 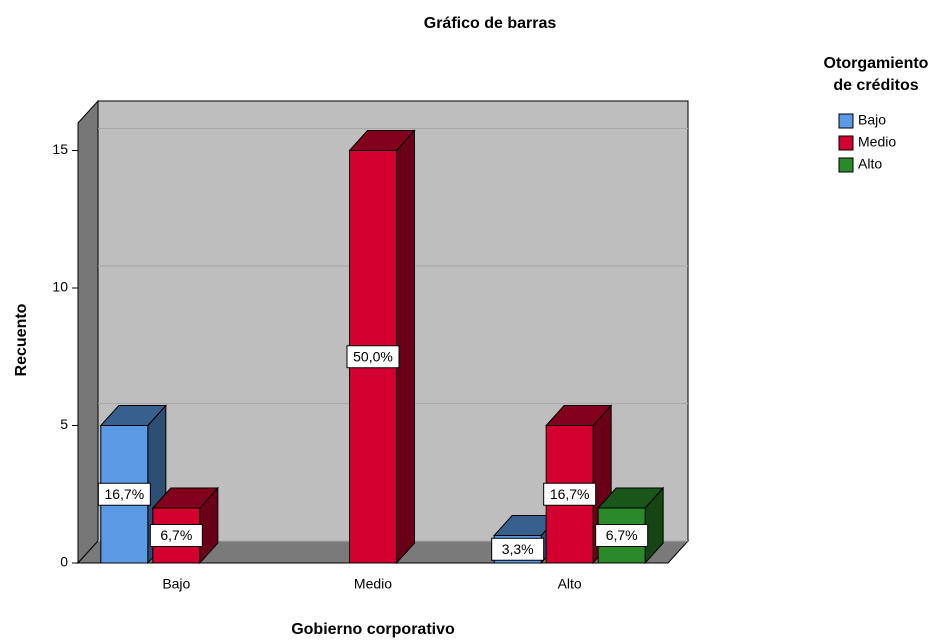 I want to click on y-tick-label: 5, so click(x=64, y=424).